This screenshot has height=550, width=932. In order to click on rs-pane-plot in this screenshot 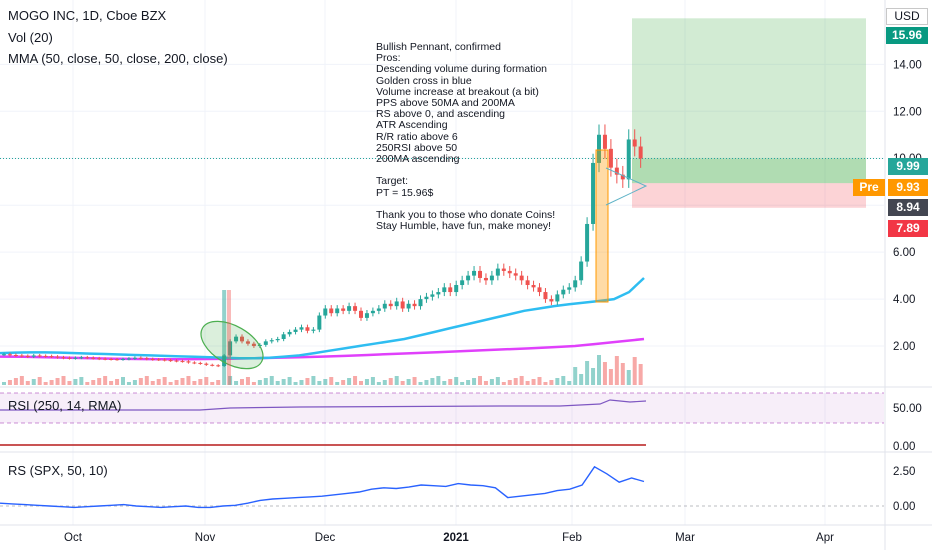, I will do `click(442, 487)`.